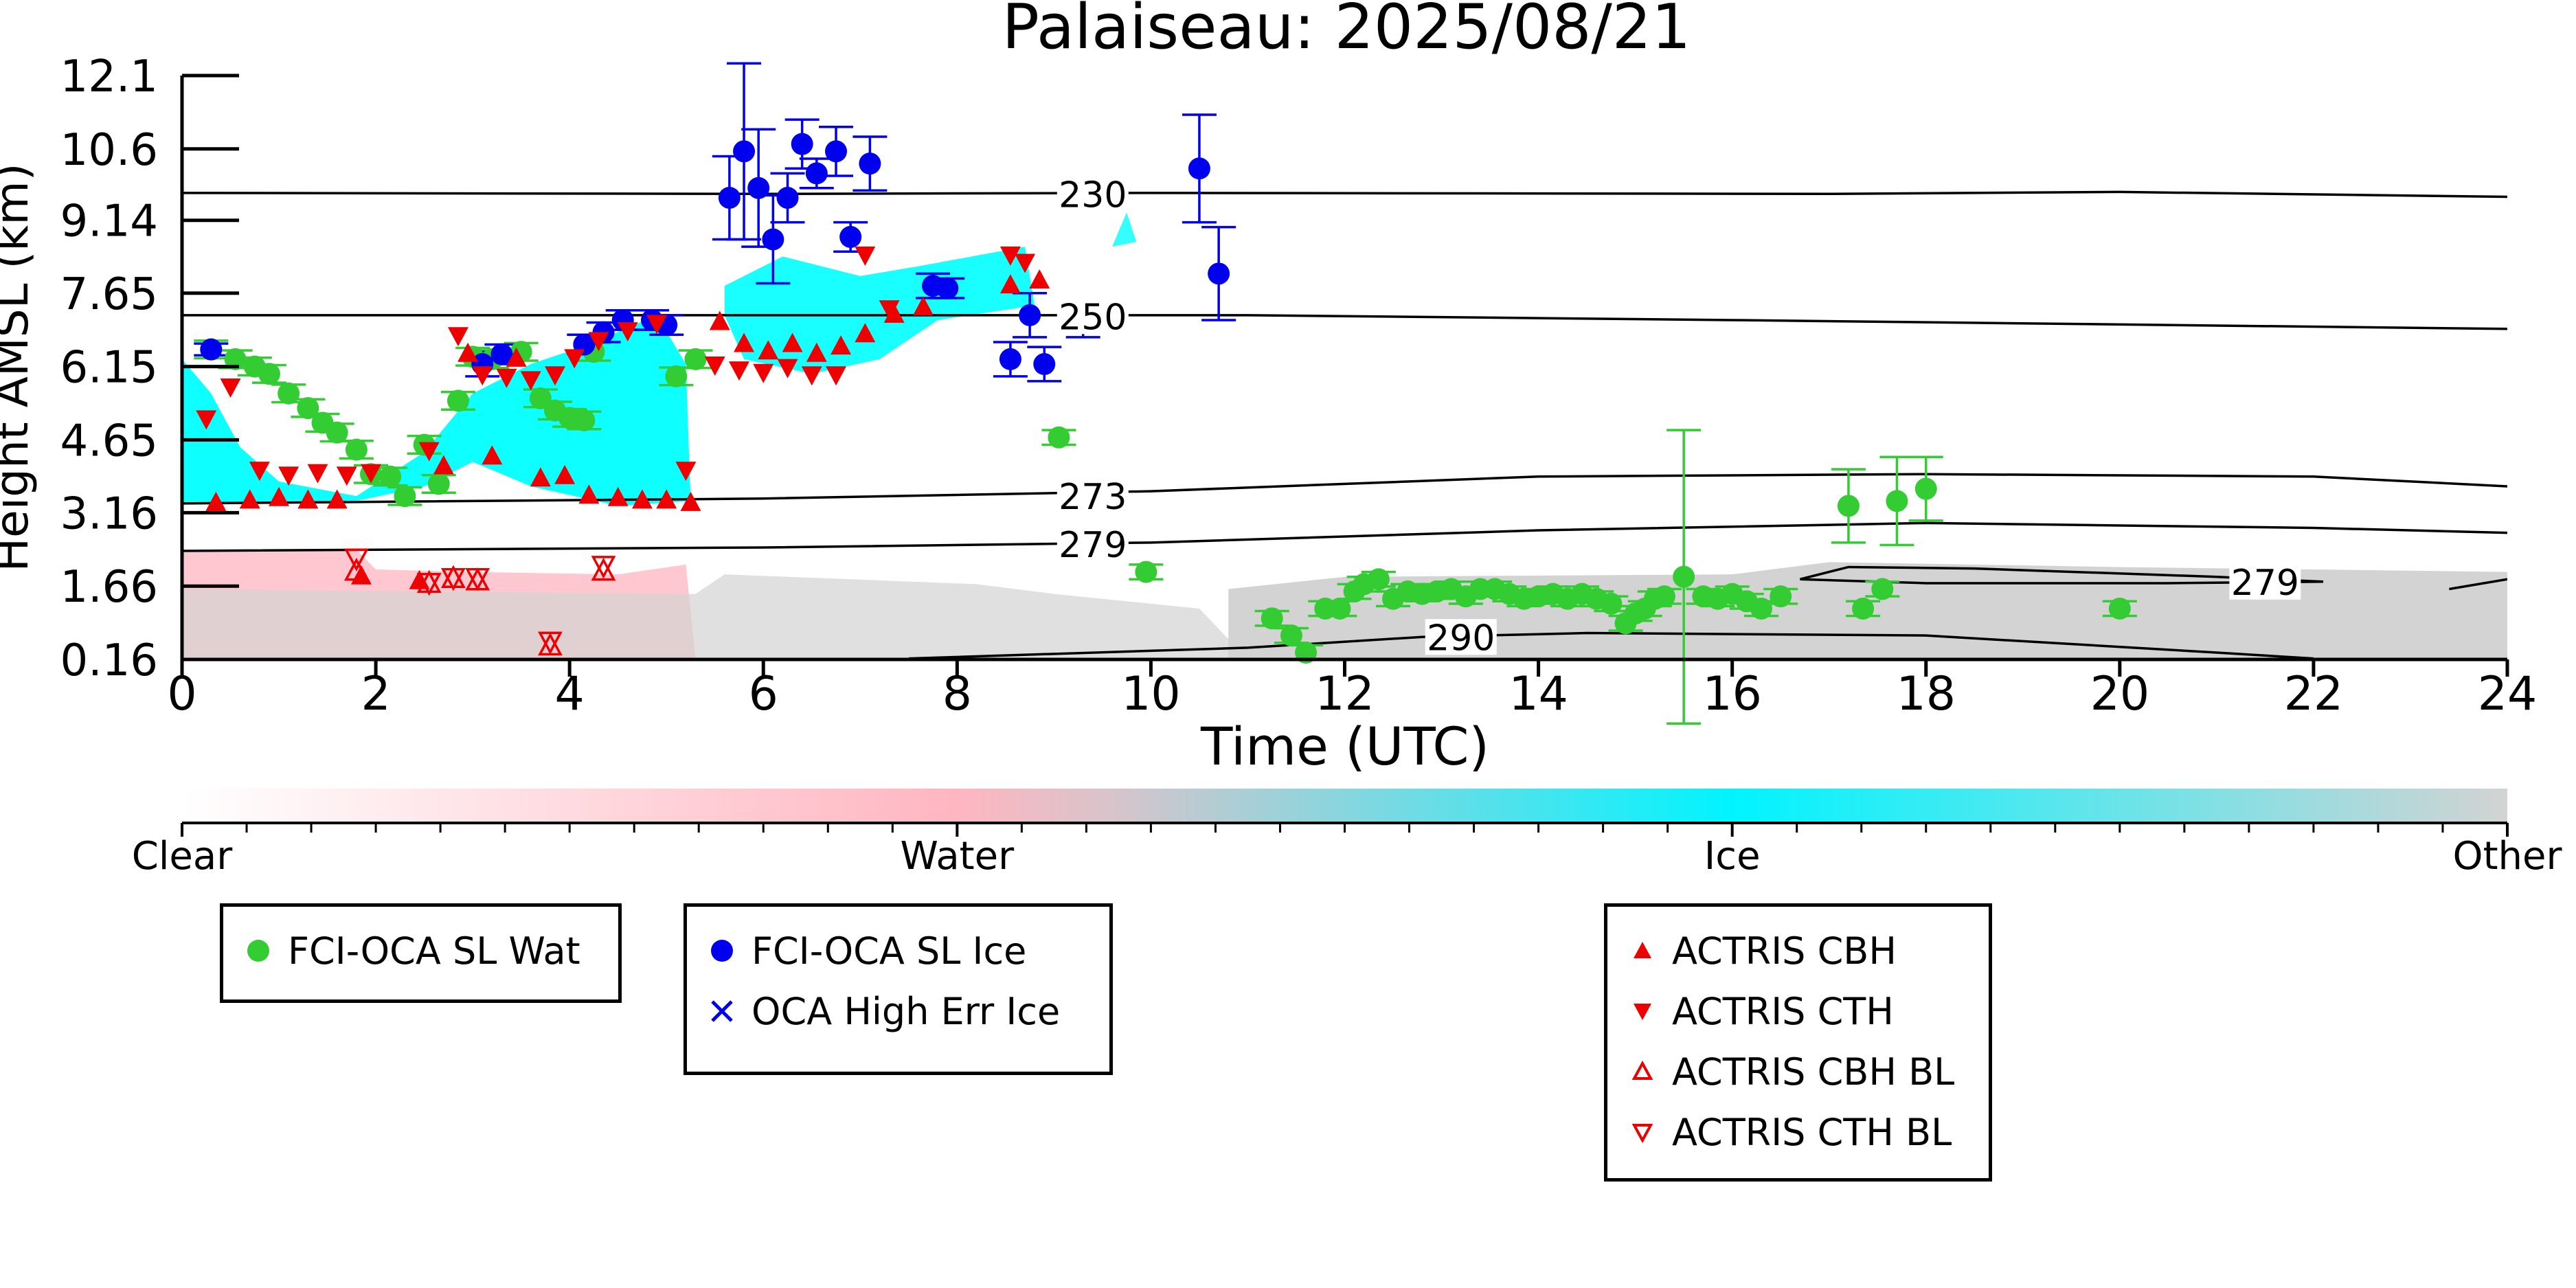 The height and width of the screenshot is (1288, 2576). I want to click on blue-x-marker-icon, so click(722, 1011).